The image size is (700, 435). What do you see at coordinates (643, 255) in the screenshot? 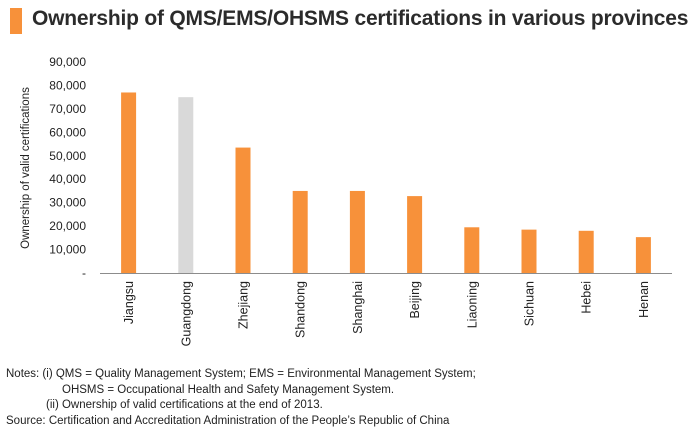
I see `bar-henan` at bounding box center [643, 255].